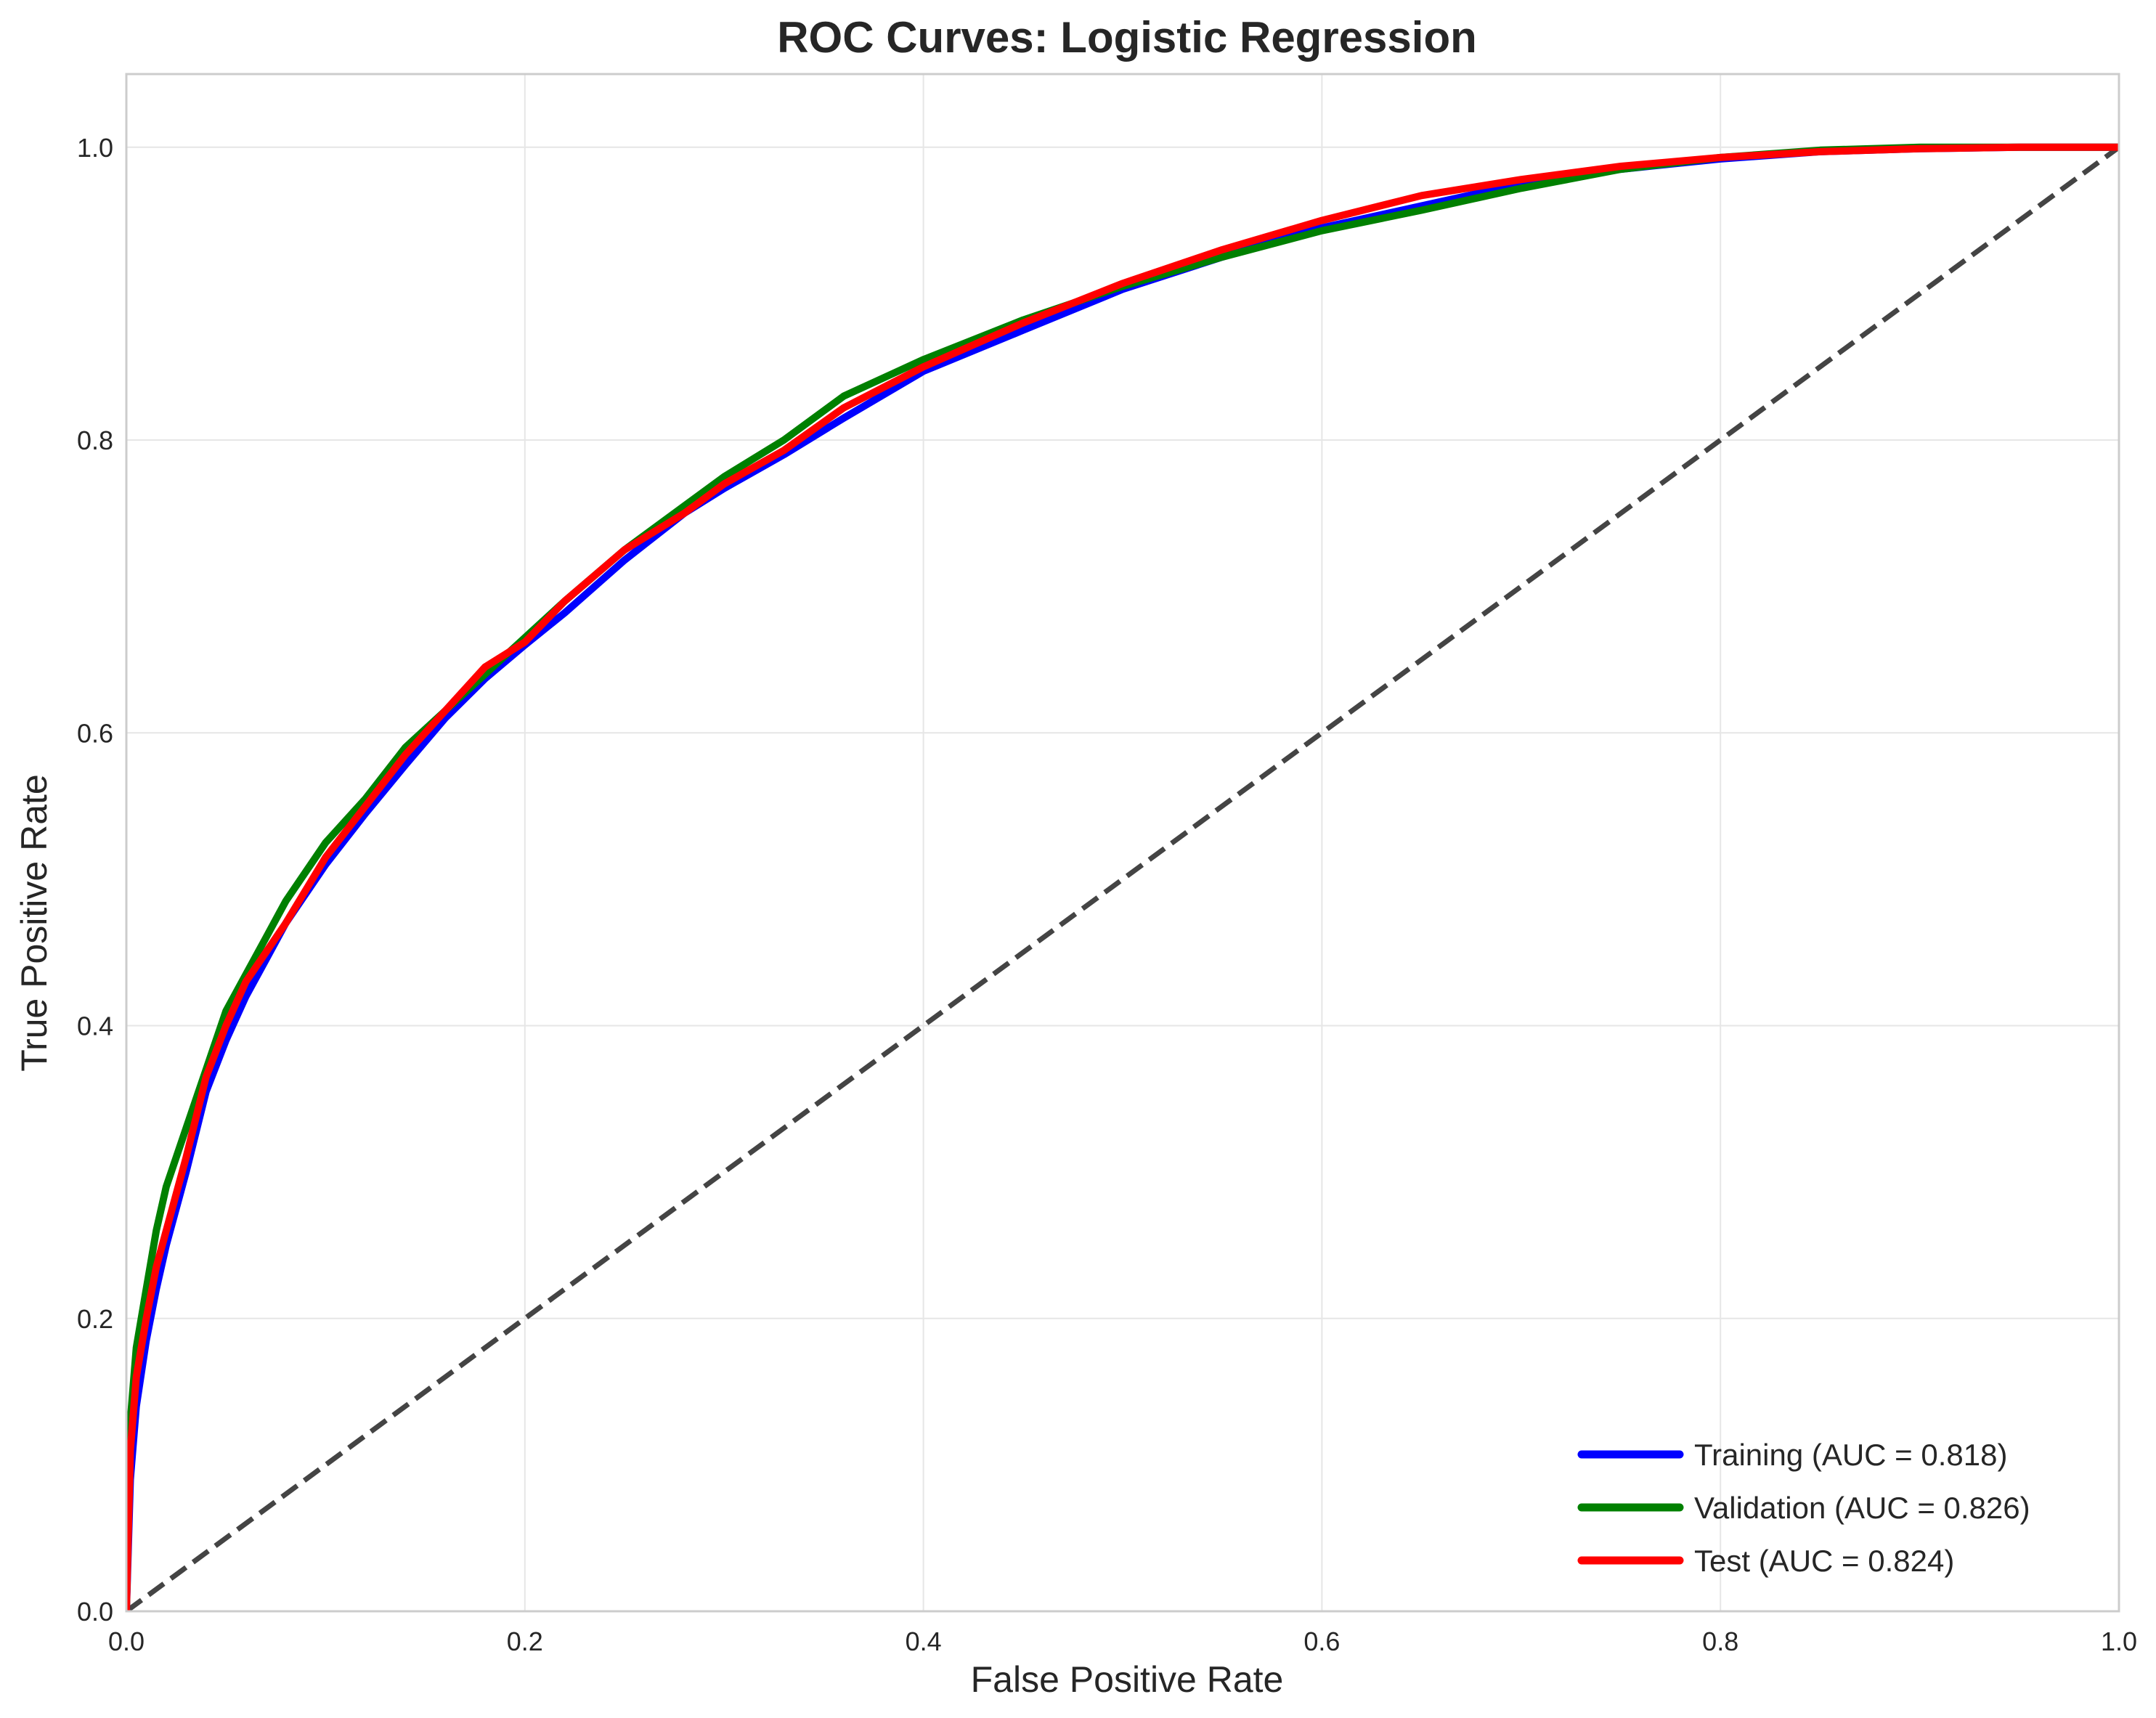  I want to click on x-tick-label: 0.6, so click(1321, 1641).